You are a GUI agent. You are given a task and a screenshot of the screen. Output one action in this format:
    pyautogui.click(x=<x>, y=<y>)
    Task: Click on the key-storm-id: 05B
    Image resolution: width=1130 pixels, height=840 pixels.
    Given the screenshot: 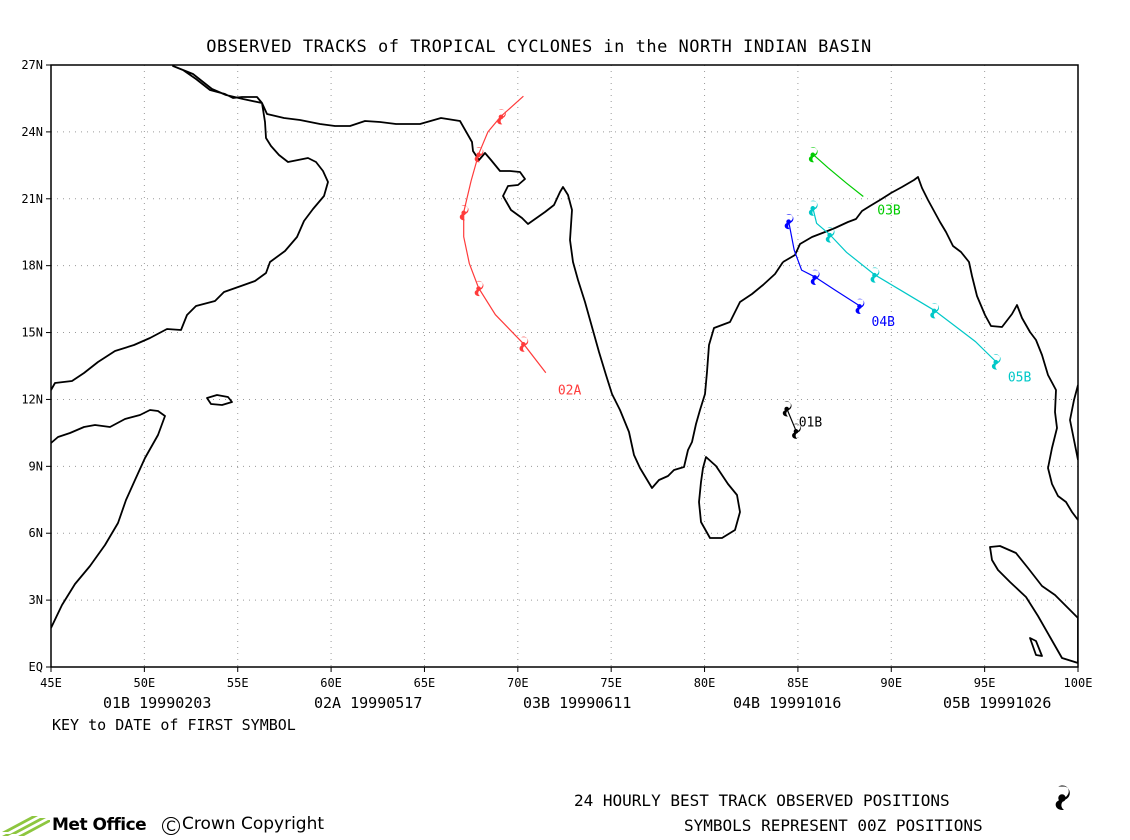 What is the action you would take?
    pyautogui.click(x=957, y=703)
    